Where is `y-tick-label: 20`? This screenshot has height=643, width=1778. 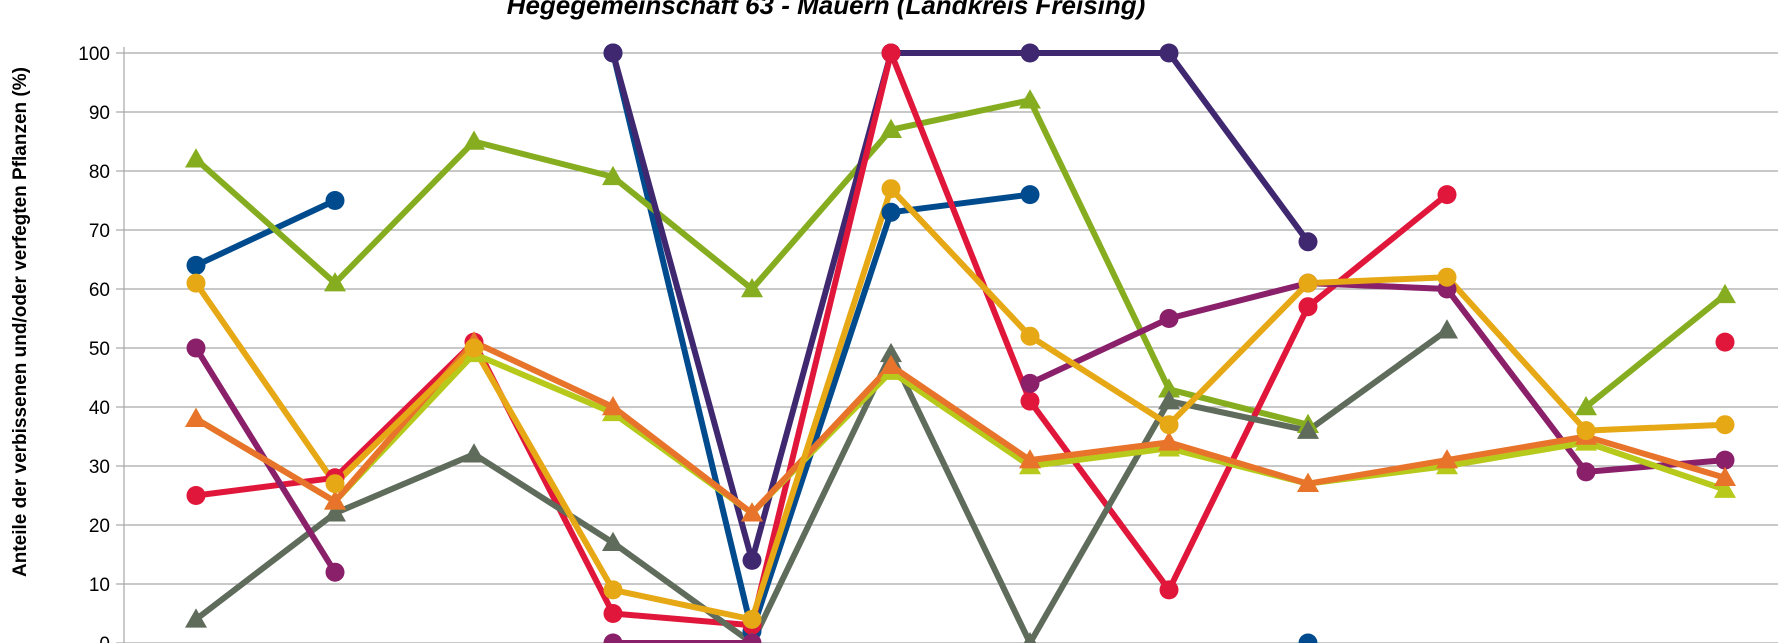 y-tick-label: 20 is located at coordinates (99, 526).